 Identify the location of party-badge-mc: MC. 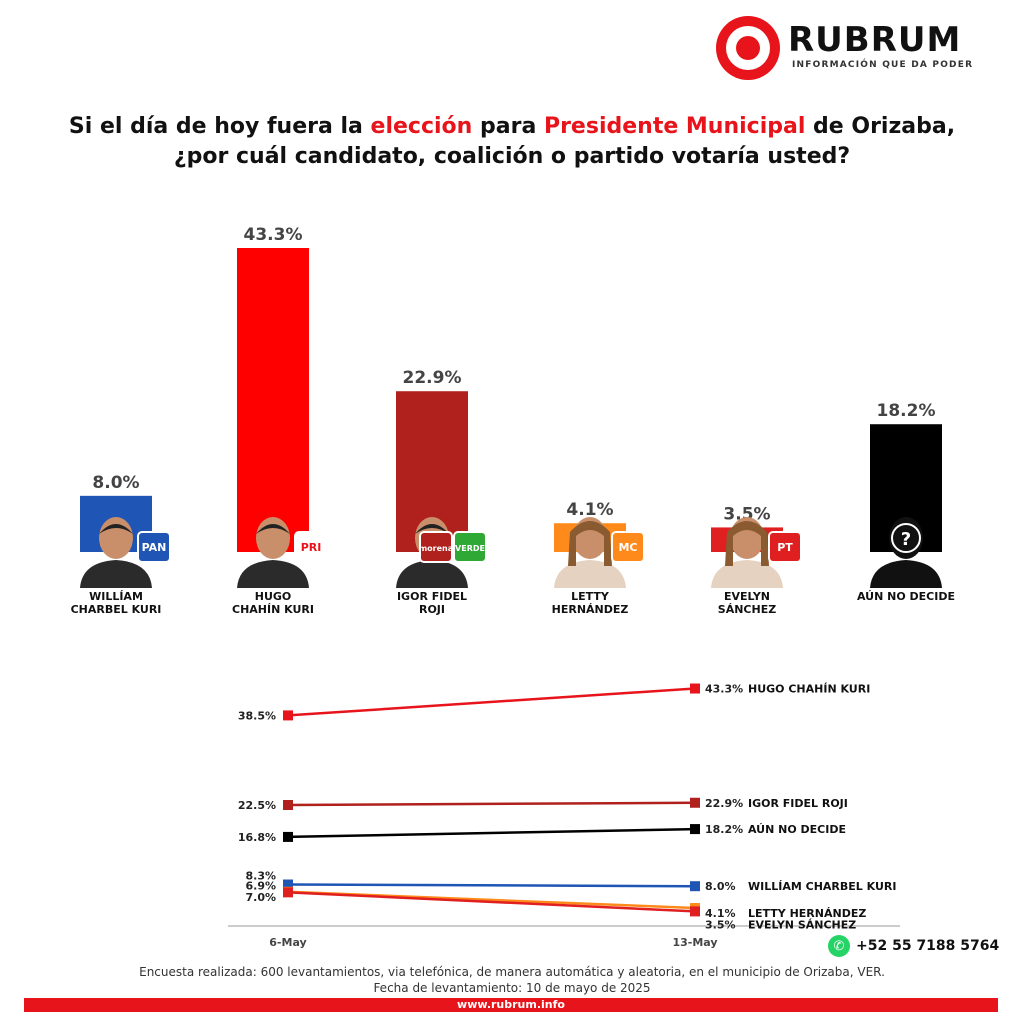
(628, 547).